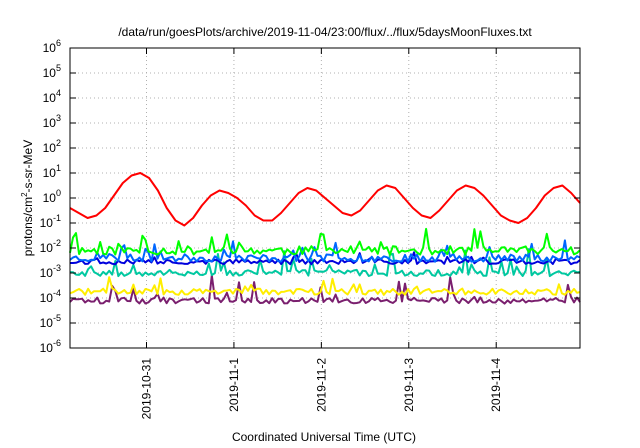 The width and height of the screenshot is (640, 448). Describe the element at coordinates (24, 194) in the screenshot. I see `y-axis-label-sup: 2` at that location.